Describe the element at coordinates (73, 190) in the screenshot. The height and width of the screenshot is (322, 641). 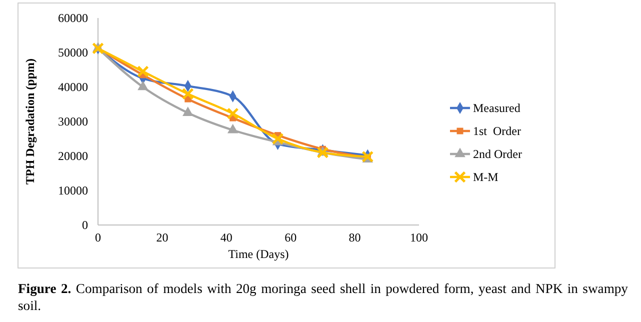
I see `y-tick-label: 10000` at that location.